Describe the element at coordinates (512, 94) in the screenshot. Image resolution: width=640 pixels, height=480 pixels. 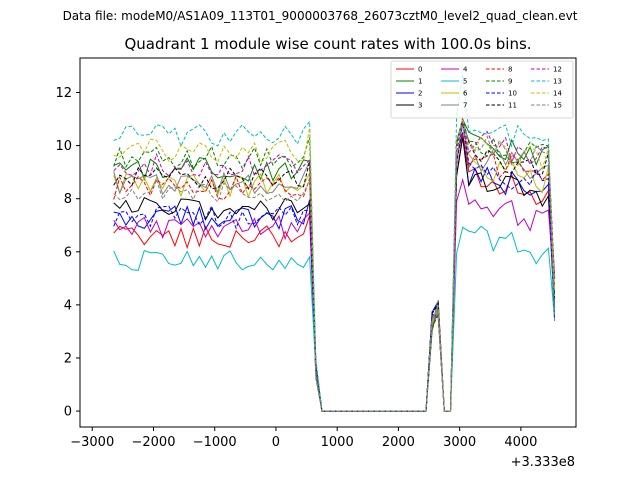
I see `legend-label-10: 10` at that location.